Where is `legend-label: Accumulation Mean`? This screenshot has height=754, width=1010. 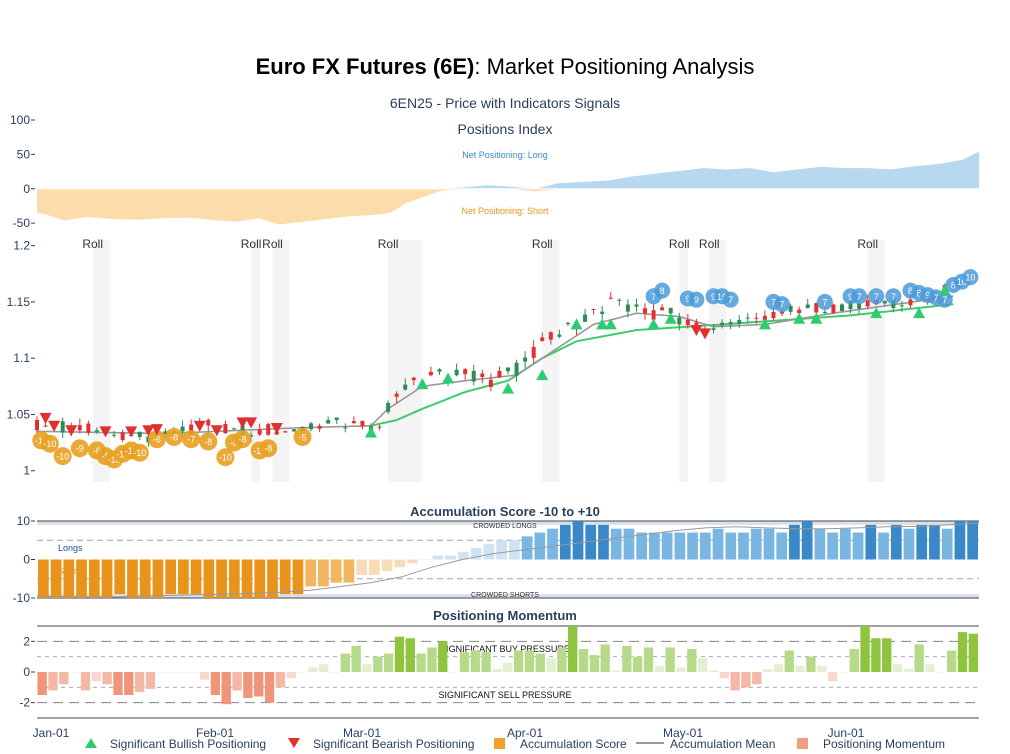 legend-label: Accumulation Mean is located at coordinates (722, 744).